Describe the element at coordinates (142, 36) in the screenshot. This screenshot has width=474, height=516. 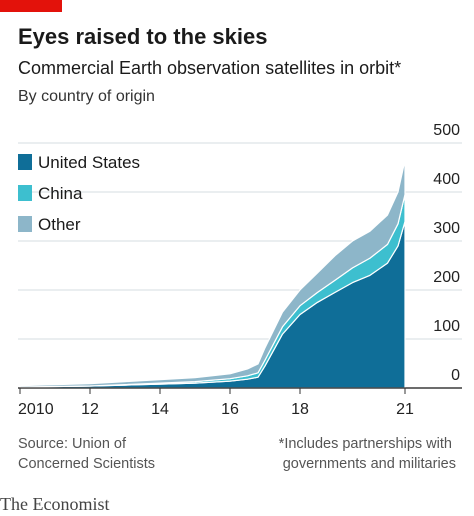
I see `chart-title: Eyes raised to the skies` at that location.